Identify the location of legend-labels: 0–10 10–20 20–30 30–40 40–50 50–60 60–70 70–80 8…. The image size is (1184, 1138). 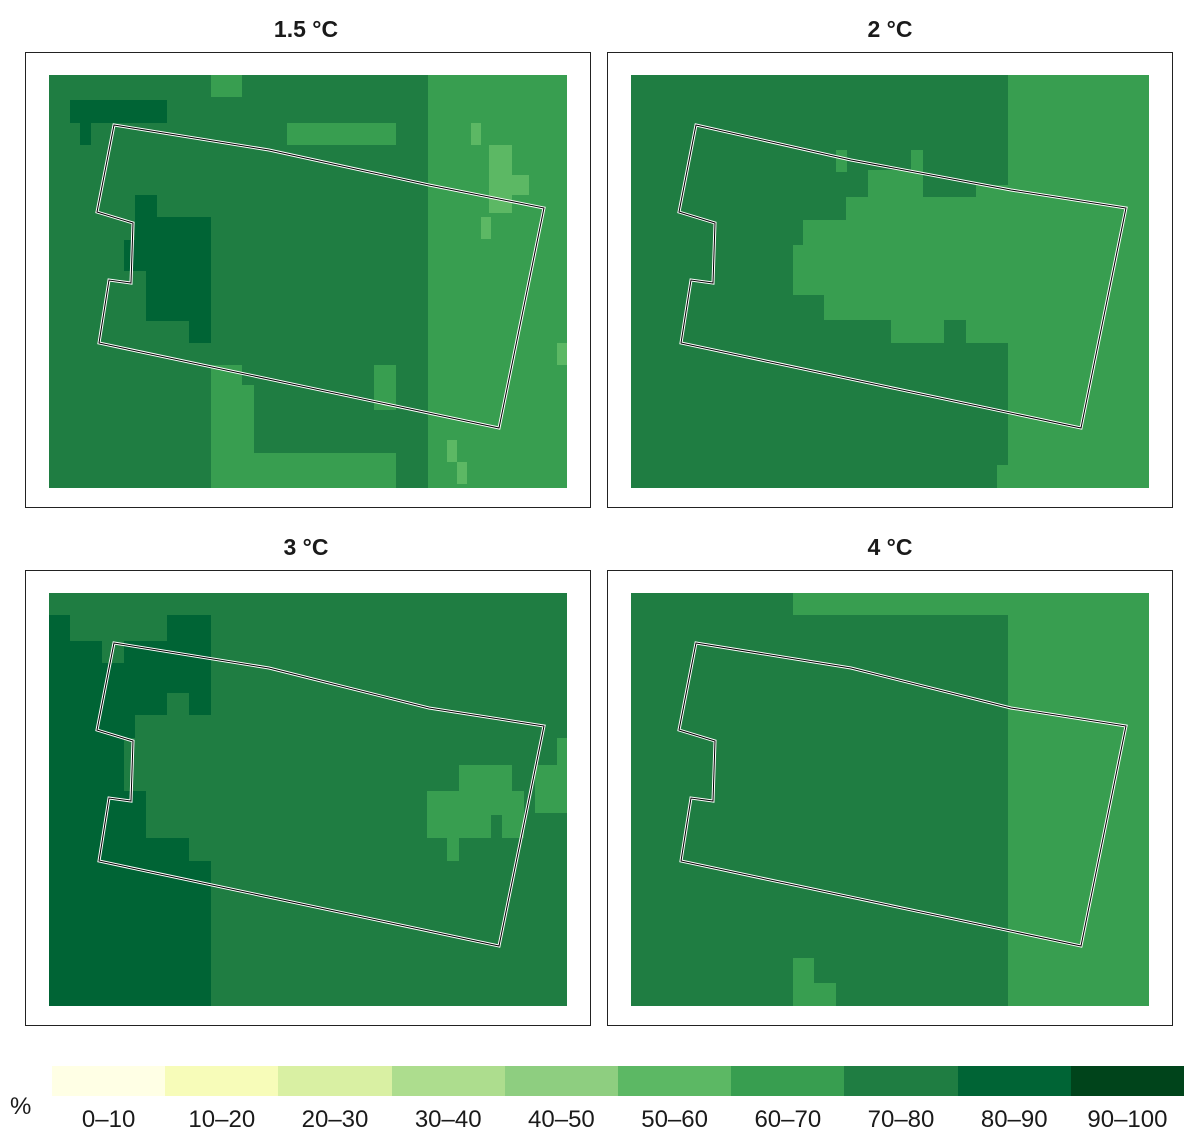
(618, 1120).